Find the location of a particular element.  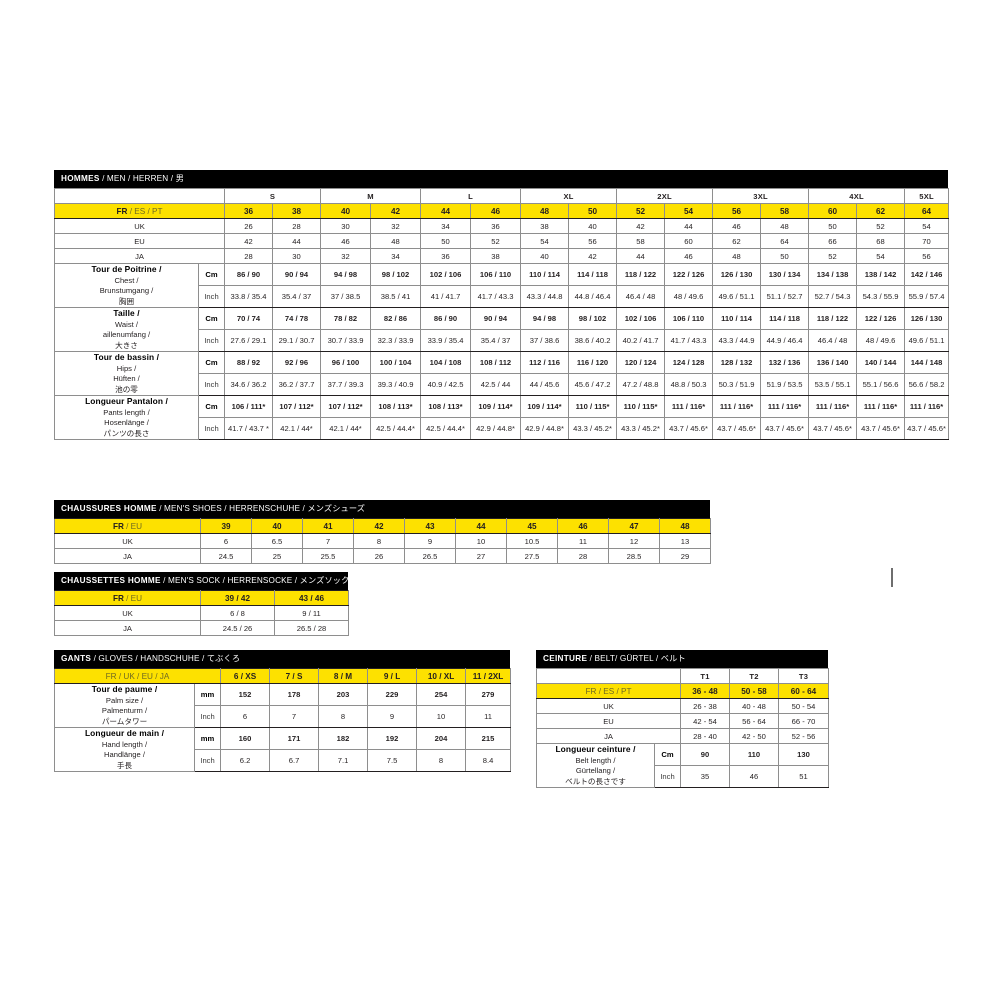

cell: 26.5 is located at coordinates (430, 556).